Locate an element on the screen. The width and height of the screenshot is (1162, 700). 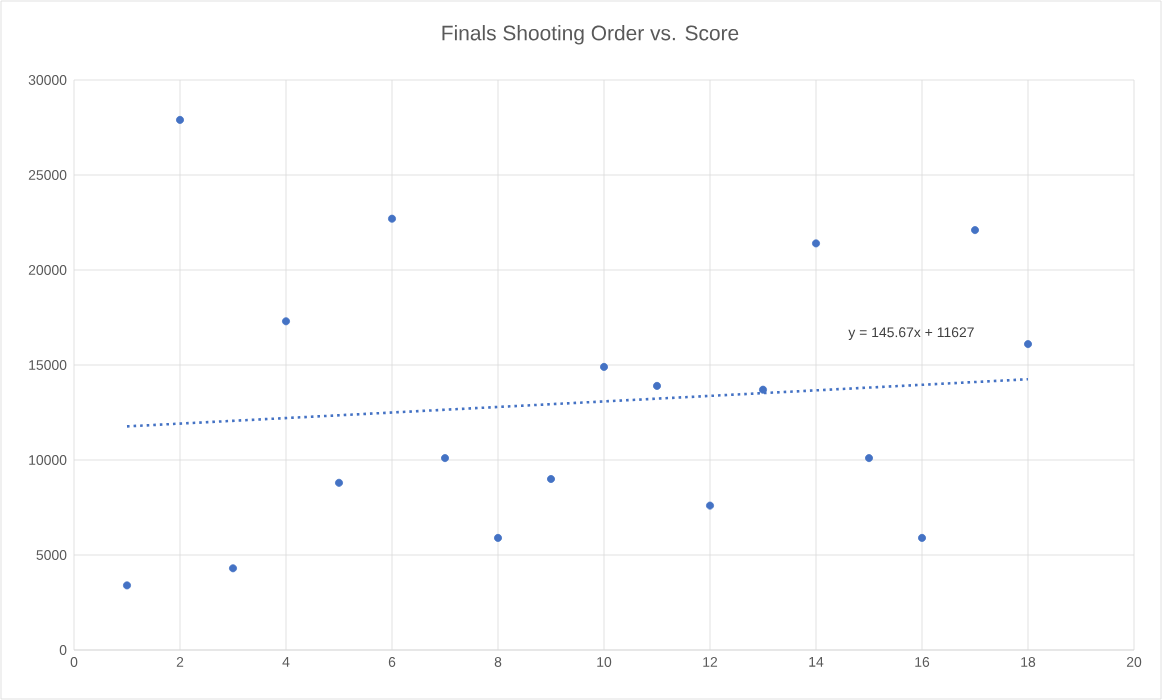
chart-title: Finals Shooting Order vs. Score is located at coordinates (590, 35).